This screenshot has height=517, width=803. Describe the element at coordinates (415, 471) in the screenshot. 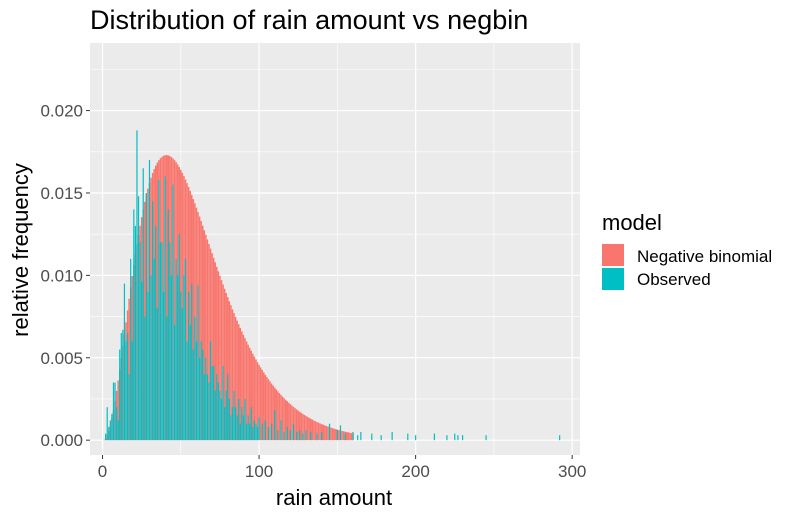

I see `x-tick-label: 200` at that location.